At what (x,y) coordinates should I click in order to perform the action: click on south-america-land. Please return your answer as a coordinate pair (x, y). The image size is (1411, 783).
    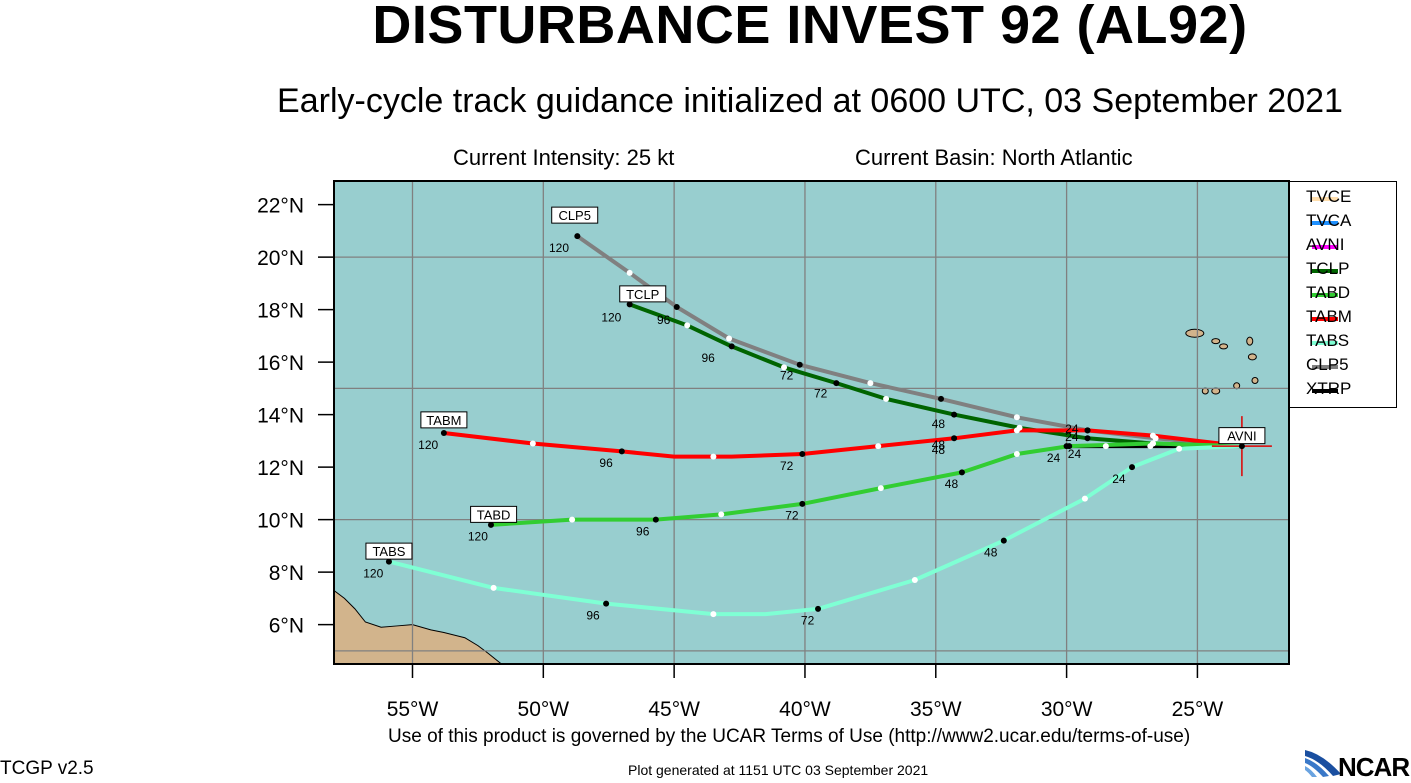
    Looking at the image, I should click on (426, 626).